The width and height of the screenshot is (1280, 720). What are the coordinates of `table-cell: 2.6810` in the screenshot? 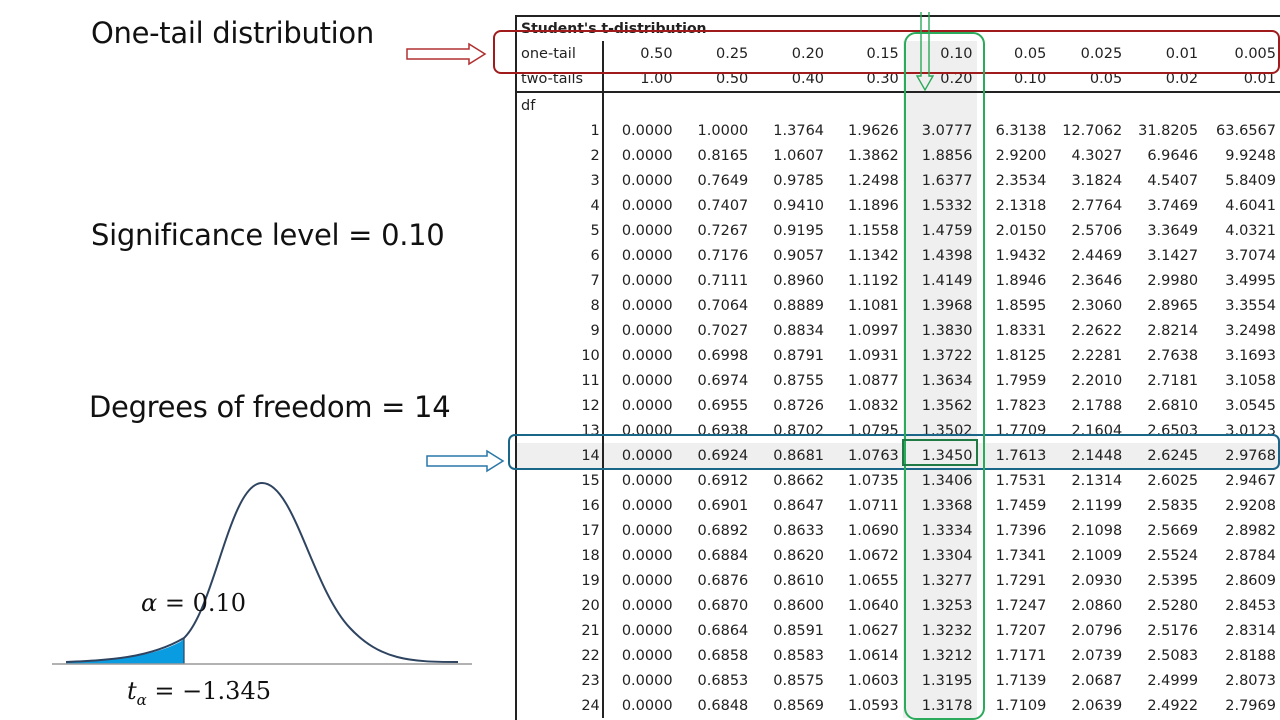 It's located at (1173, 405).